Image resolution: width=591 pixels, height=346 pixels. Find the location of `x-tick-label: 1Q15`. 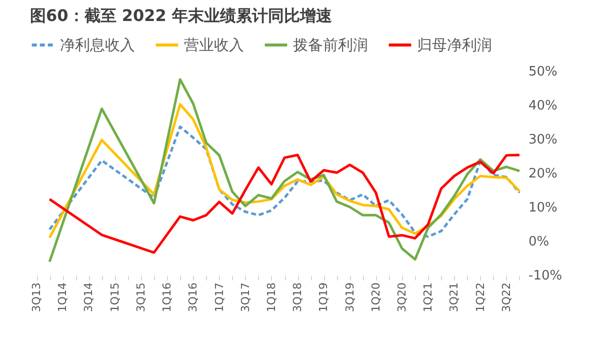

x-tick-label: 1Q15 is located at coordinates (115, 297).